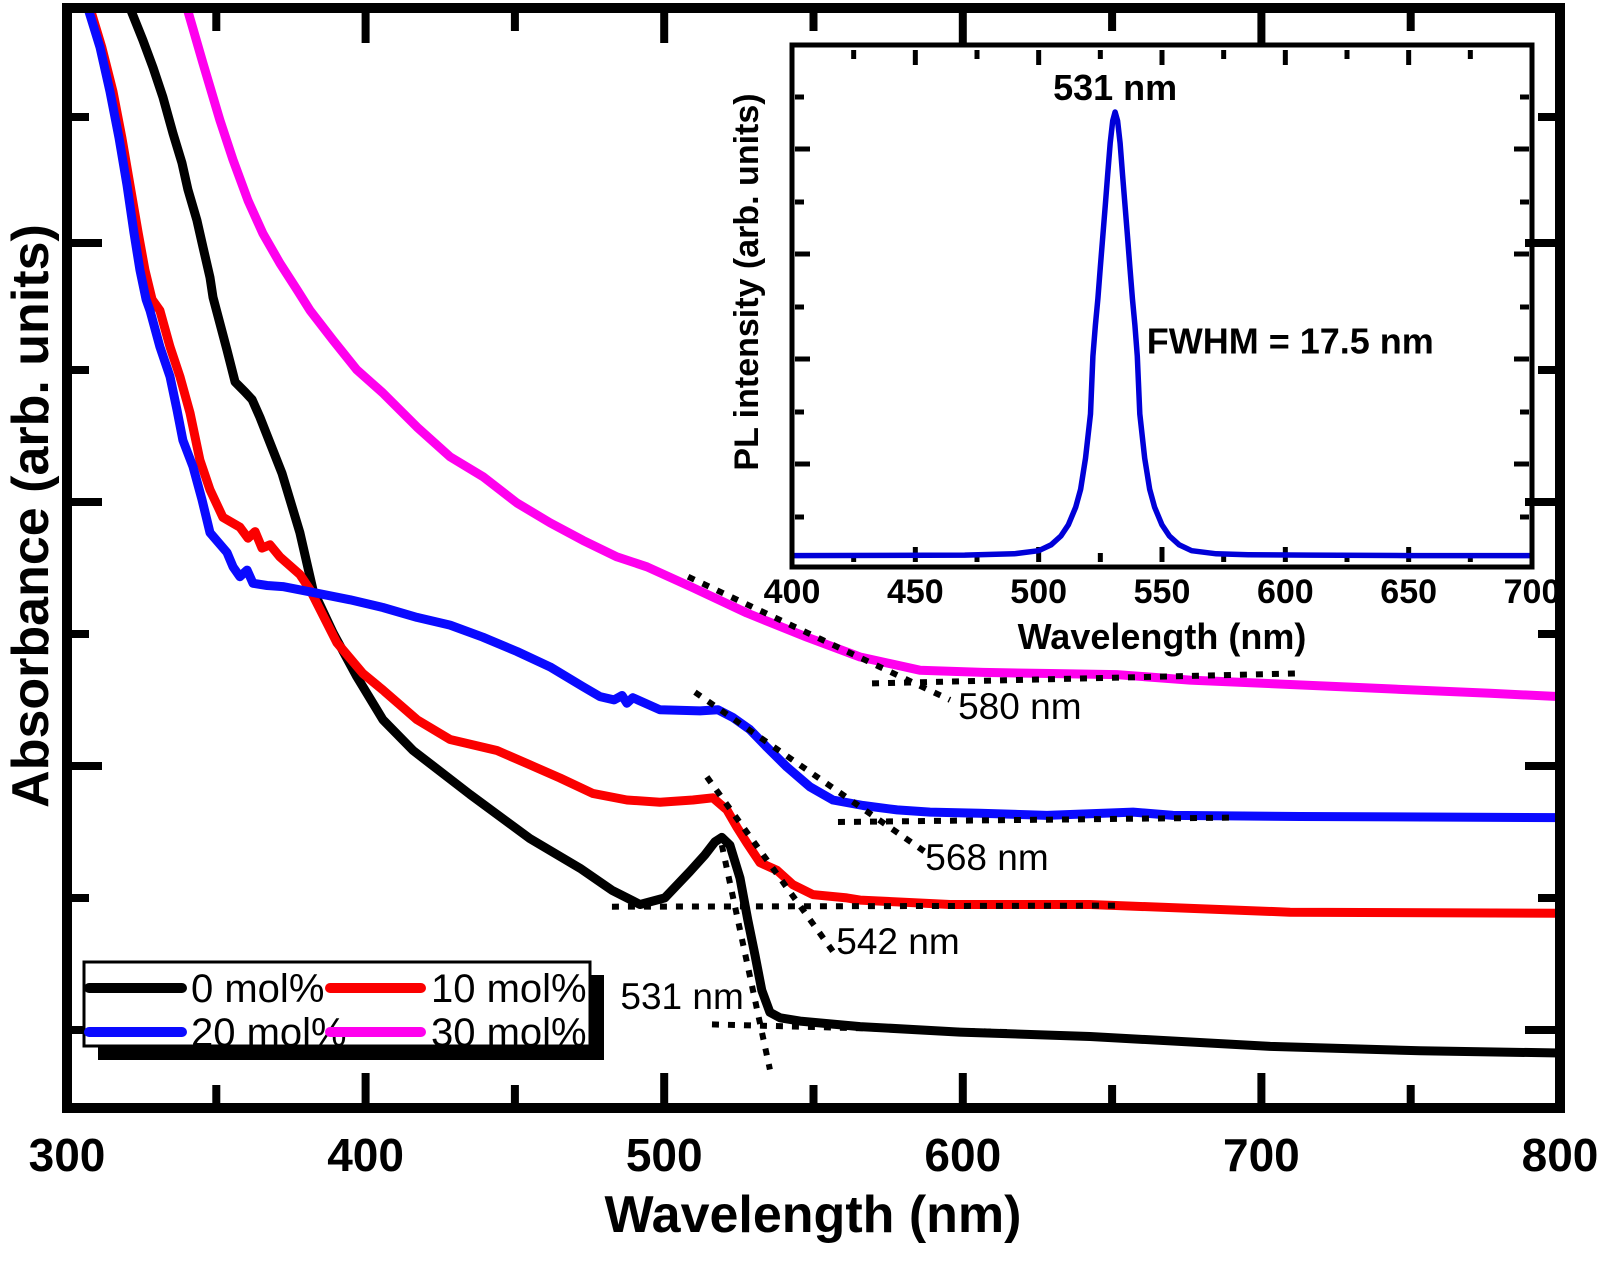 Image resolution: width=1614 pixels, height=1263 pixels. I want to click on main-y-axis-title: Absorbance (arb. units), so click(31, 516).